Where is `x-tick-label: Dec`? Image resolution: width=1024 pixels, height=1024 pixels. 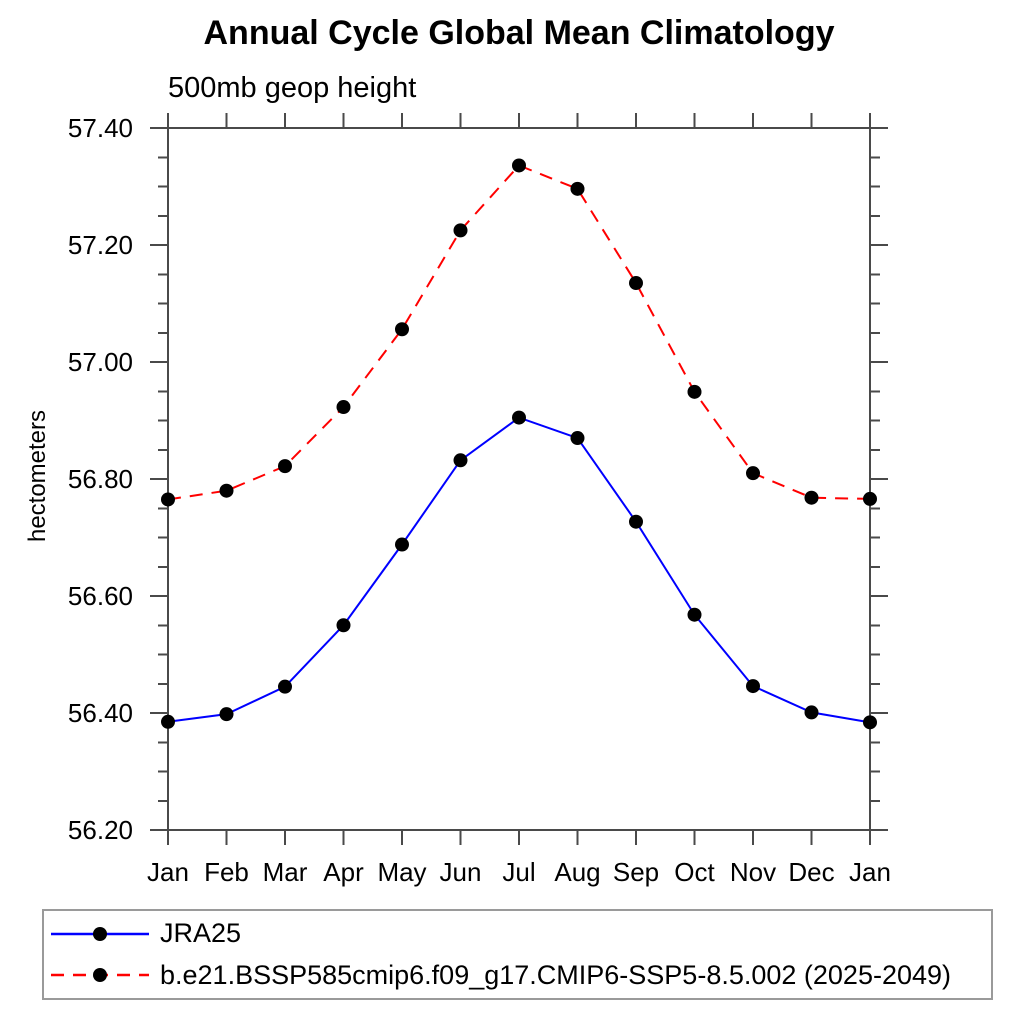
x-tick-label: Dec is located at coordinates (811, 872).